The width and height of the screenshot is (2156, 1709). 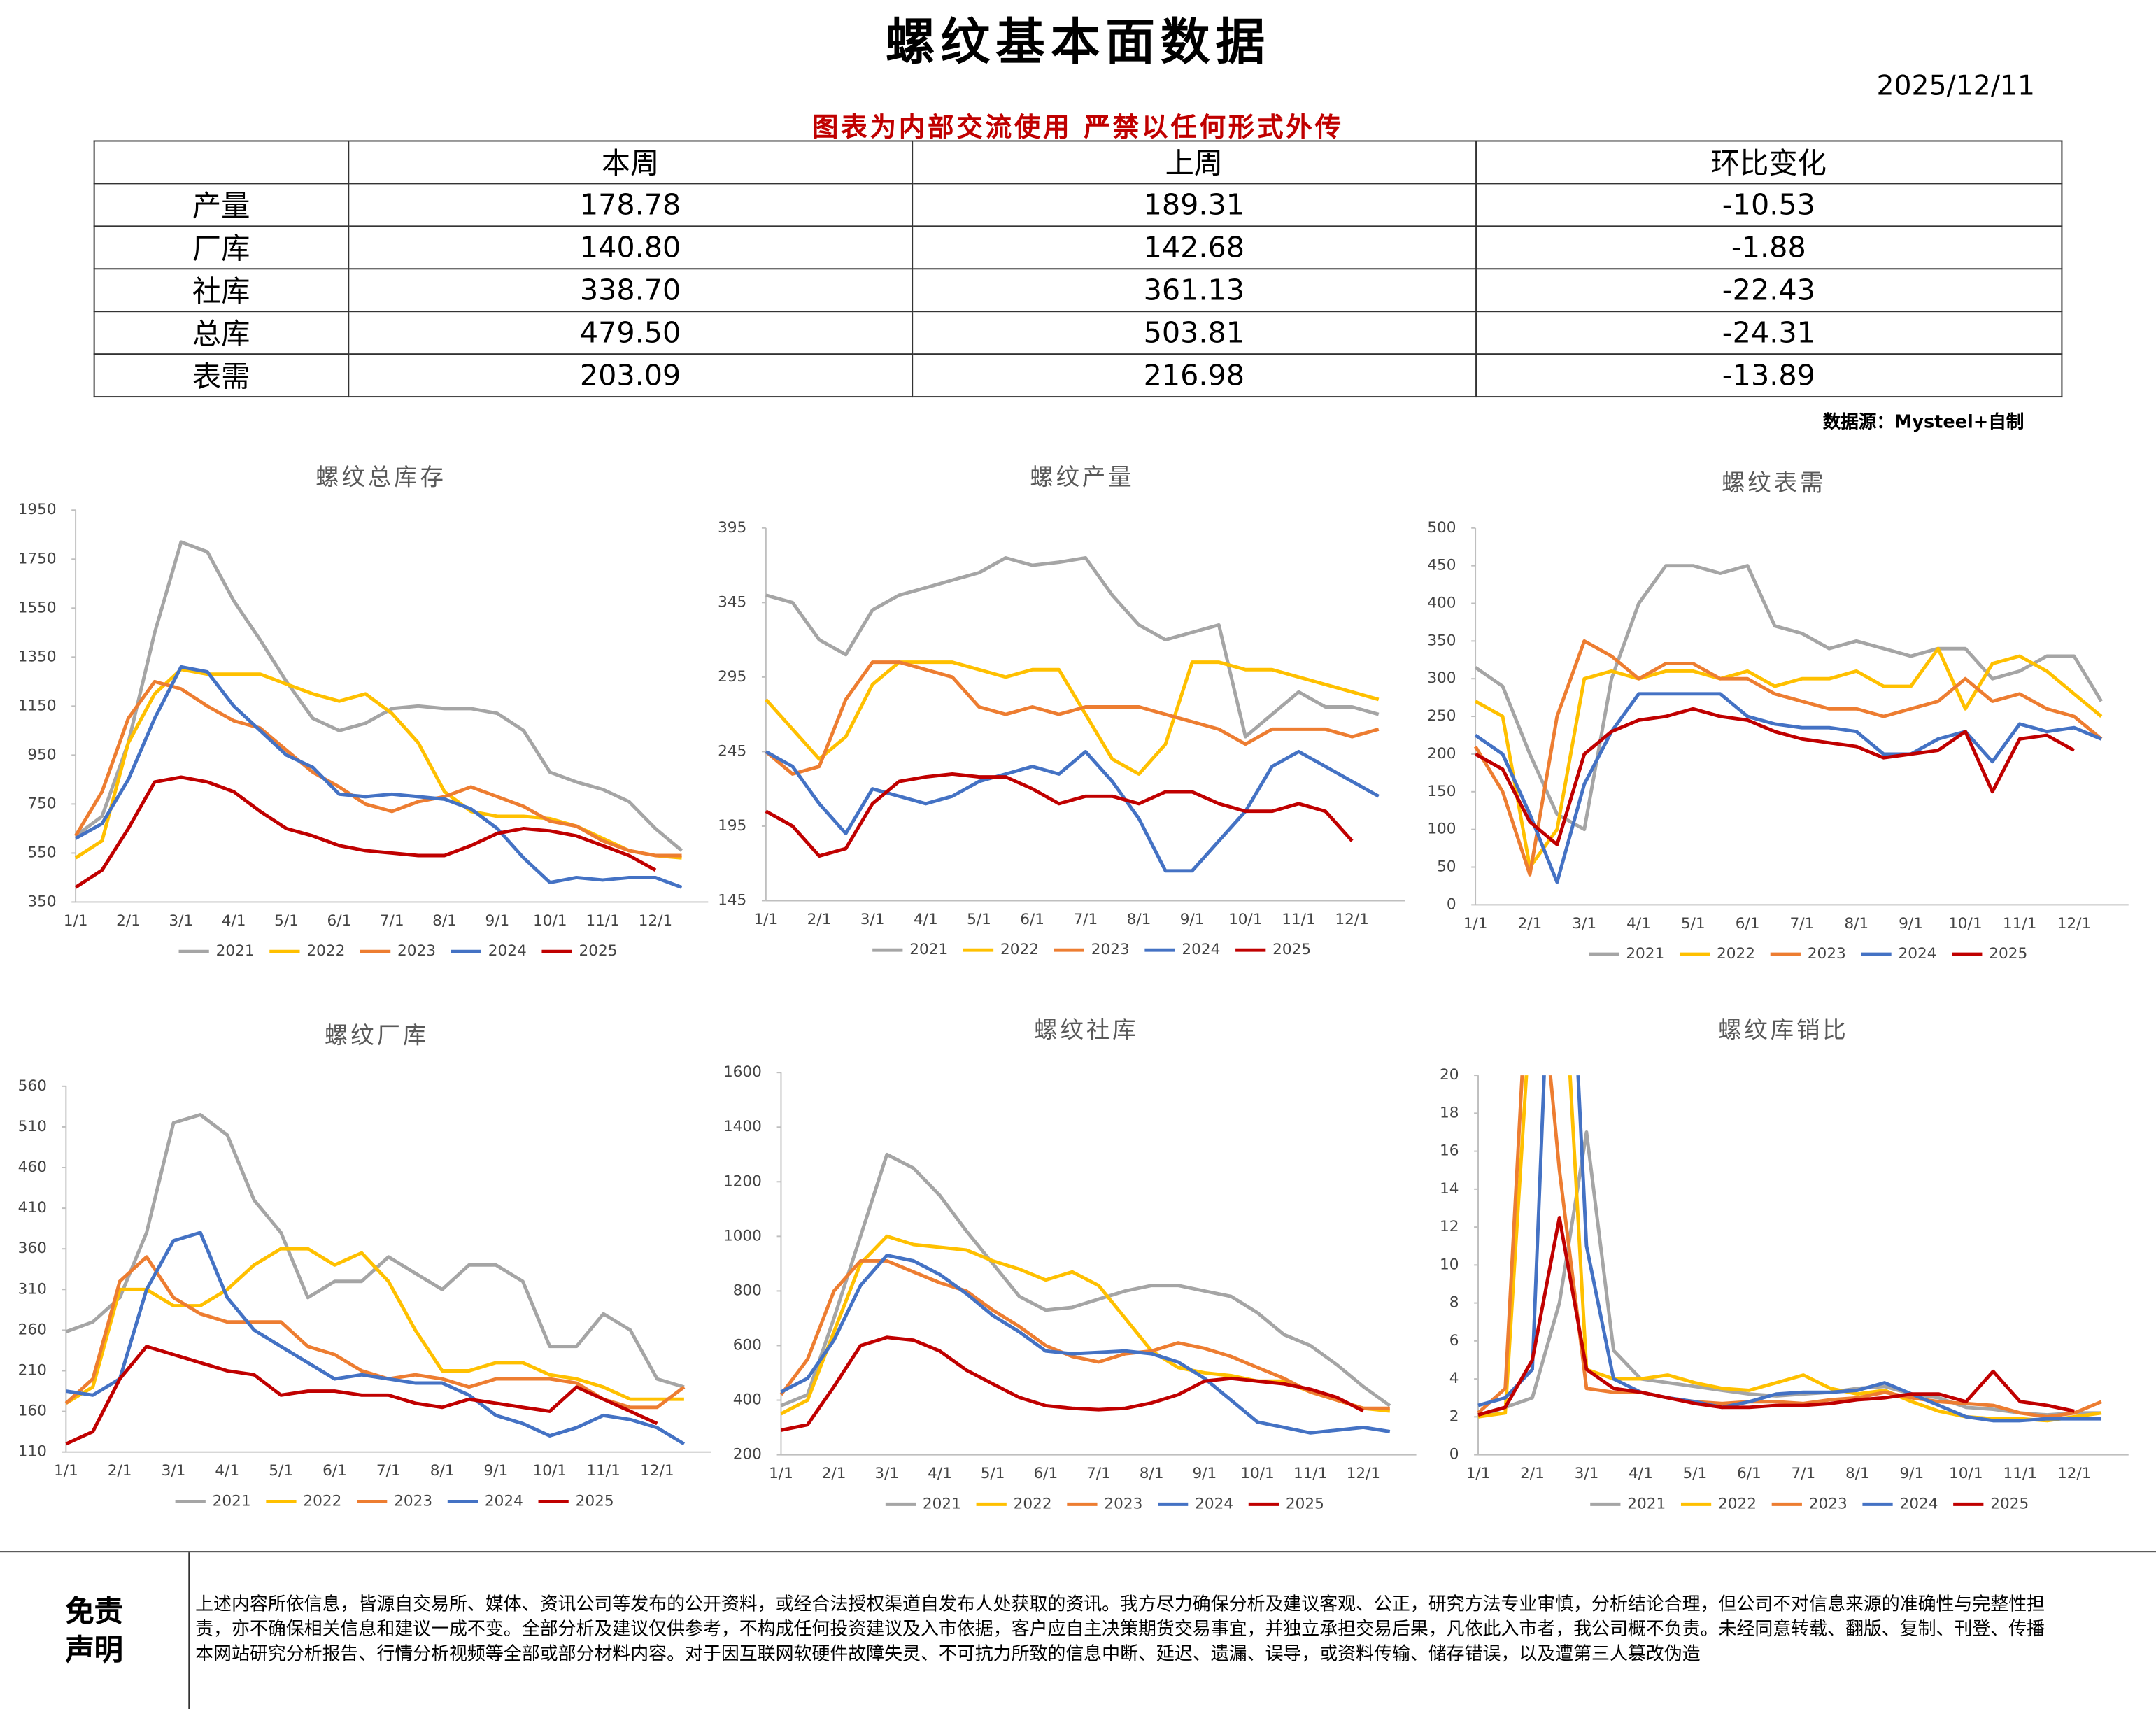 I want to click on column-header: 上周, so click(x=1194, y=163).